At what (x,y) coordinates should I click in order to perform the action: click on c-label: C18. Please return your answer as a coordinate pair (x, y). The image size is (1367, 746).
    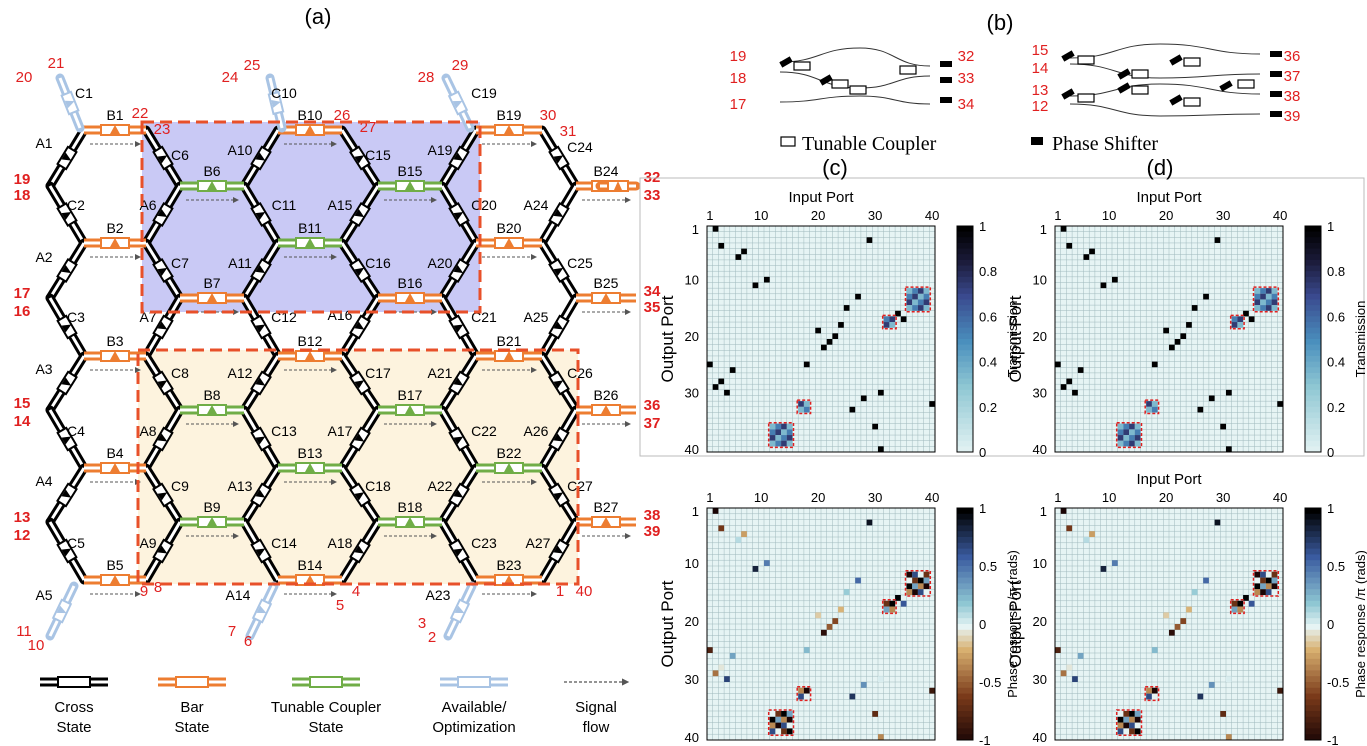
    Looking at the image, I should click on (378, 486).